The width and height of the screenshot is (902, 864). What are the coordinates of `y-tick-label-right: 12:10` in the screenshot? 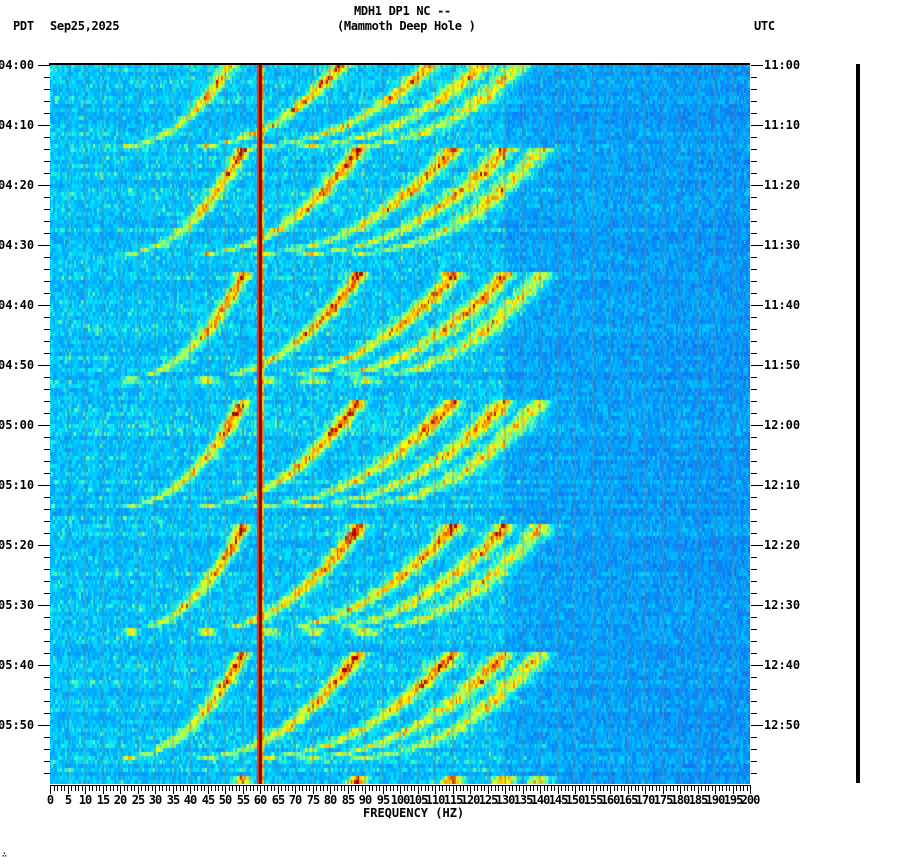 It's located at (782, 485).